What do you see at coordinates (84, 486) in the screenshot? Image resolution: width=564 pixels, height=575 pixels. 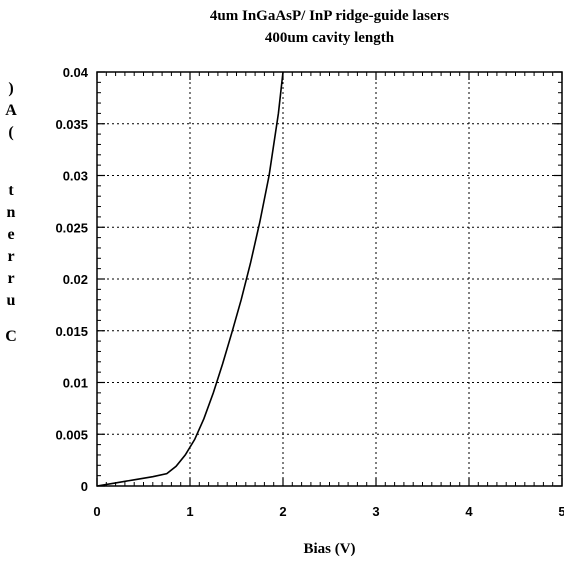 I see `y-tick-label: 0` at bounding box center [84, 486].